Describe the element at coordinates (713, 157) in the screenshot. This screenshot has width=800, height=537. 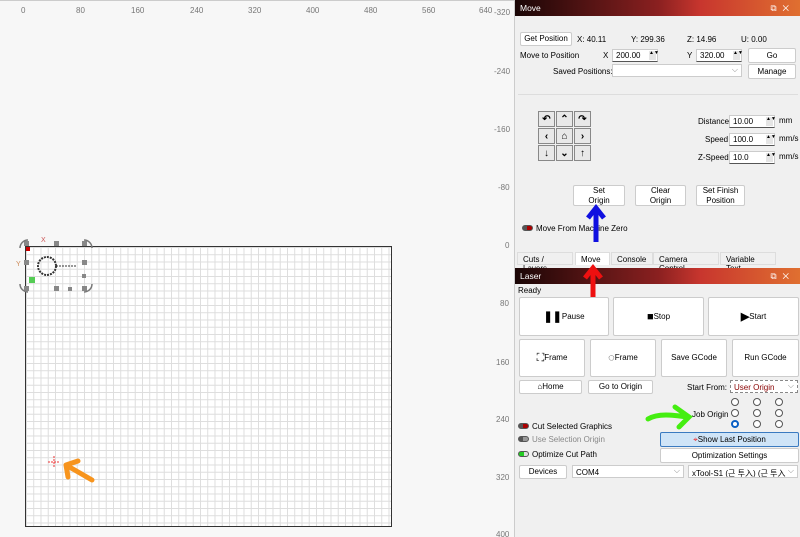
I see `zspeed-label: Z-Speed` at that location.